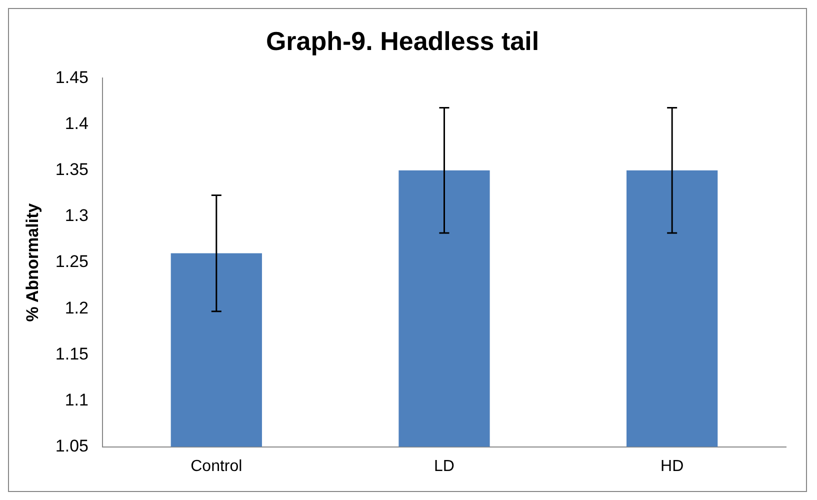 This screenshot has height=500, width=817. What do you see at coordinates (76, 216) in the screenshot?
I see `y-tick-label: 1.3` at bounding box center [76, 216].